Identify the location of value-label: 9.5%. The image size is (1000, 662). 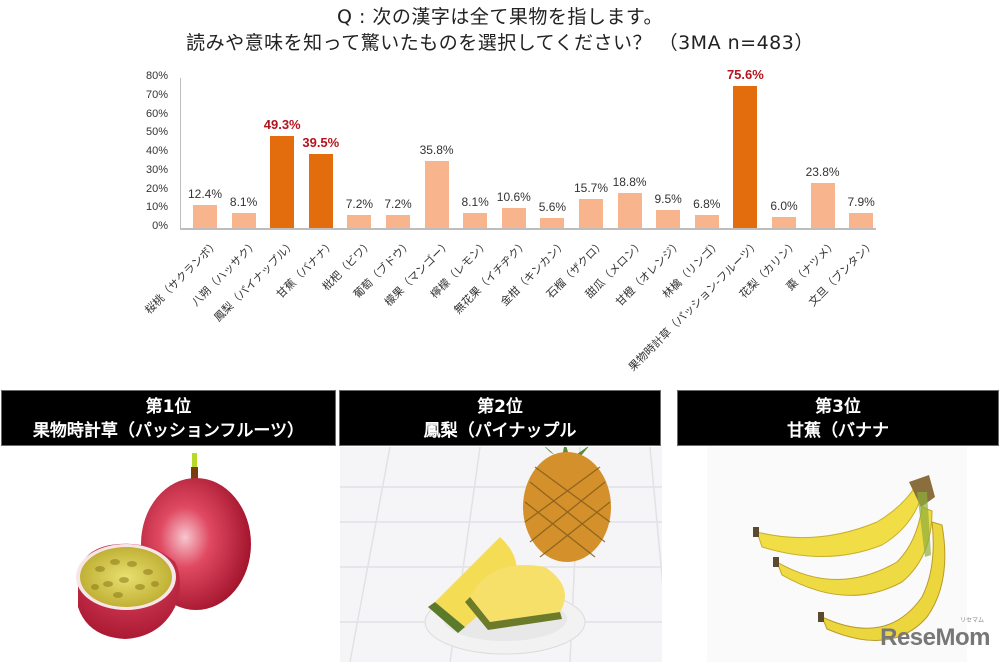
(668, 199).